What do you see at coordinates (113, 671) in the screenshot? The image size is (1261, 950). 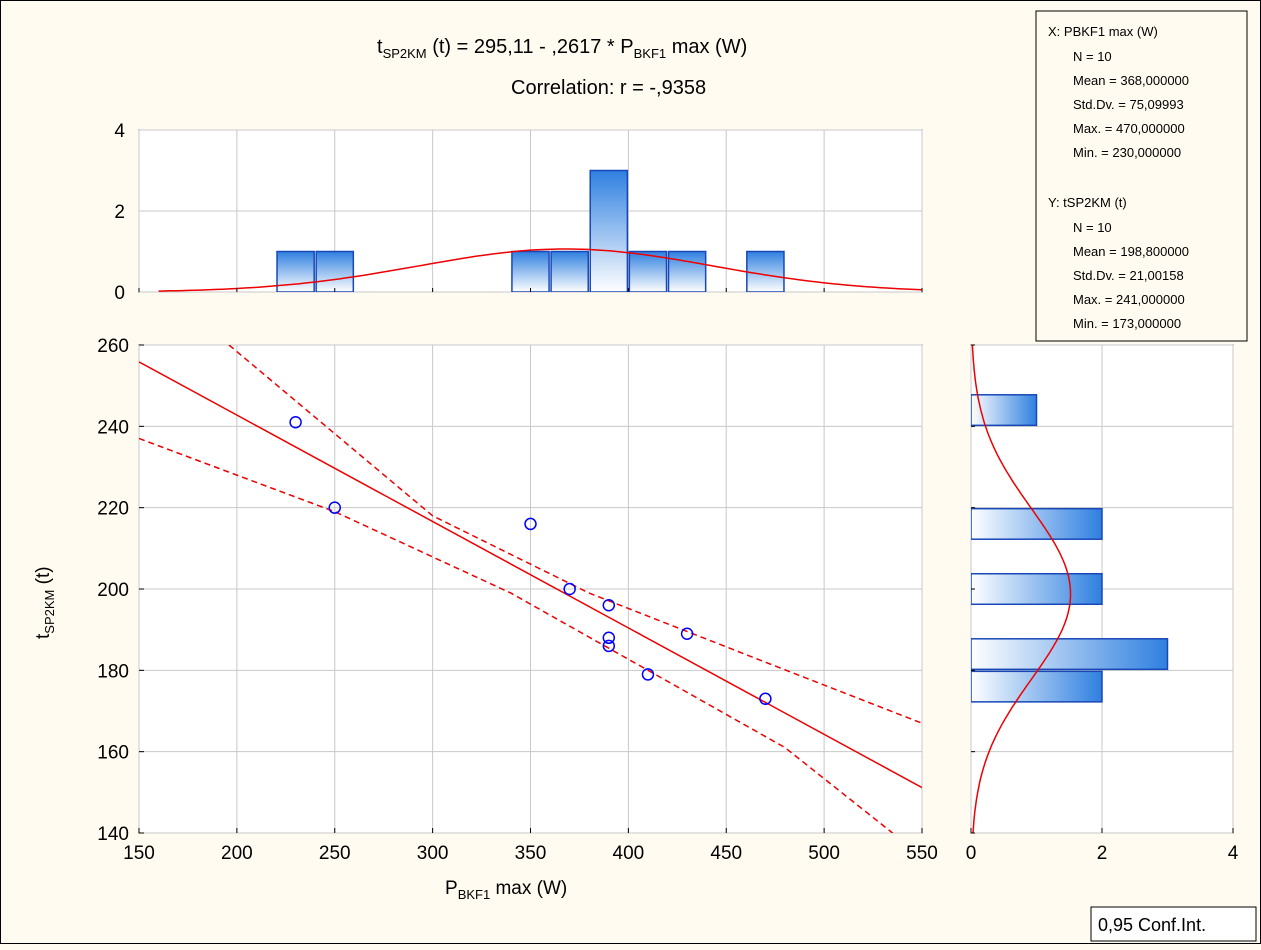 I see `y-tick-label: 180` at bounding box center [113, 671].